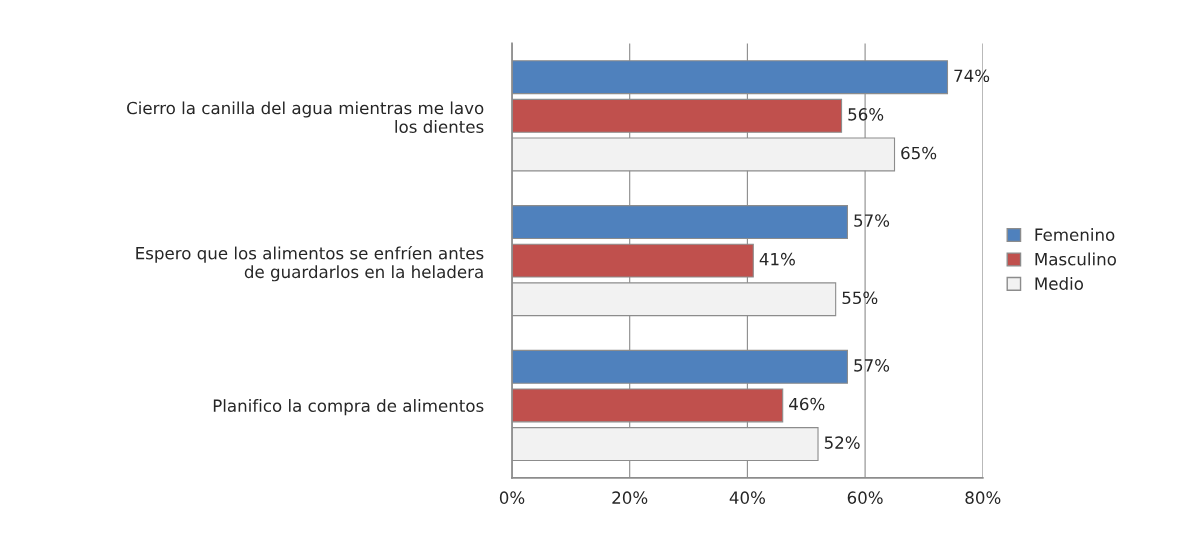  Describe the element at coordinates (305, 117) in the screenshot. I see `y-tick-label: Cierro la canilla del agua mientras me lavo los dientes` at that location.